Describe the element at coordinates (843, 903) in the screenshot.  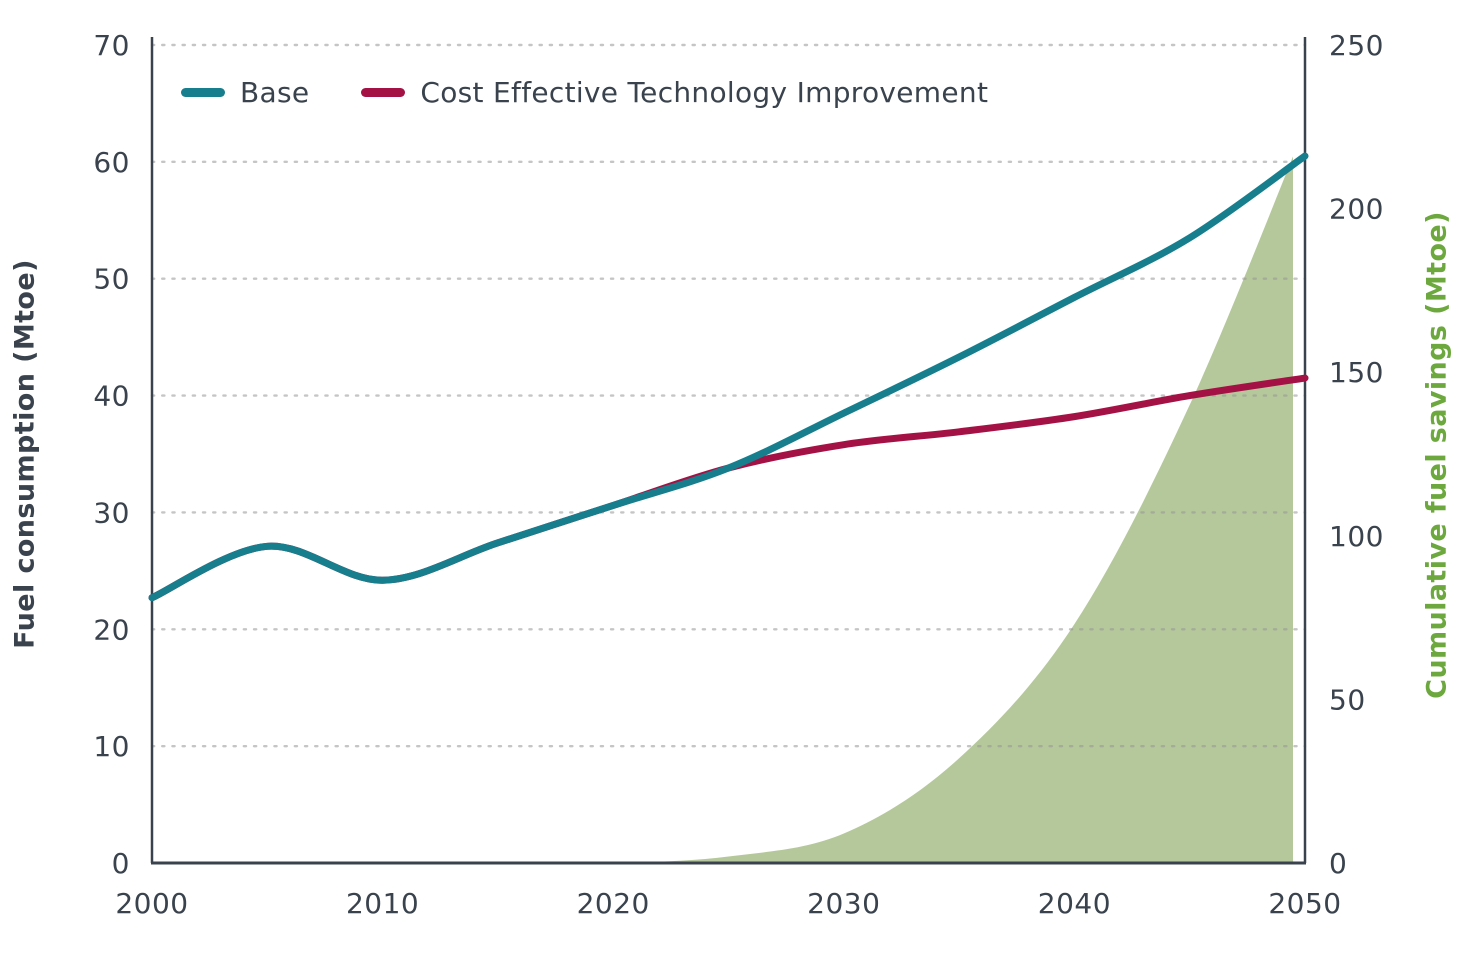
I see `x-tick-label-2030: 2030` at that location.